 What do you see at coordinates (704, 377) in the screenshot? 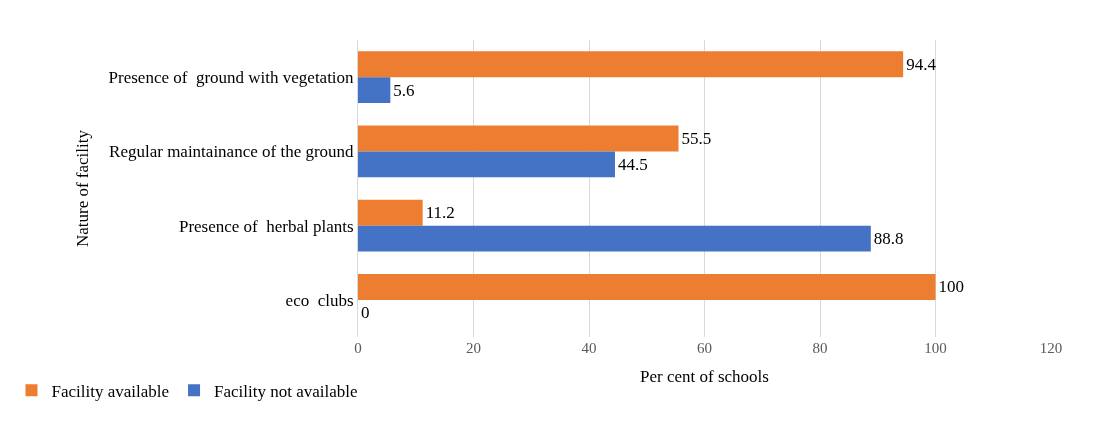
I see `x-axis-title: Per cent of schools` at bounding box center [704, 377].